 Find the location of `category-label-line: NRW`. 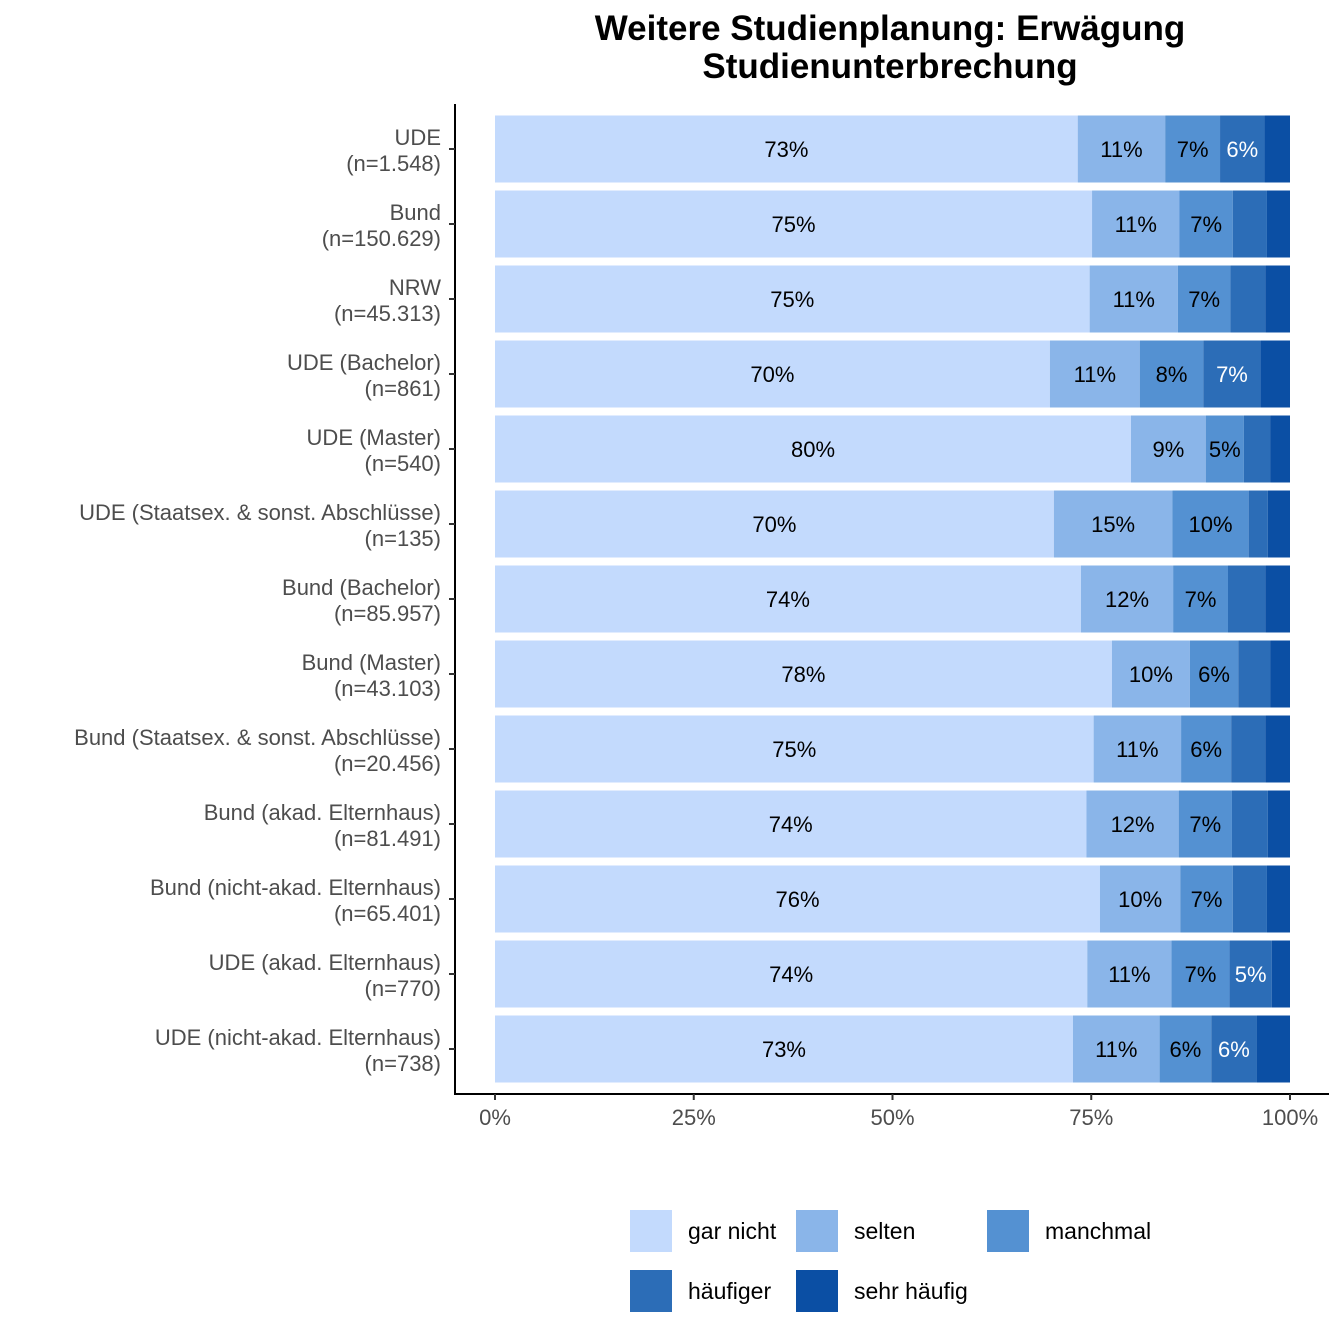

category-label-line: NRW is located at coordinates (415, 287).